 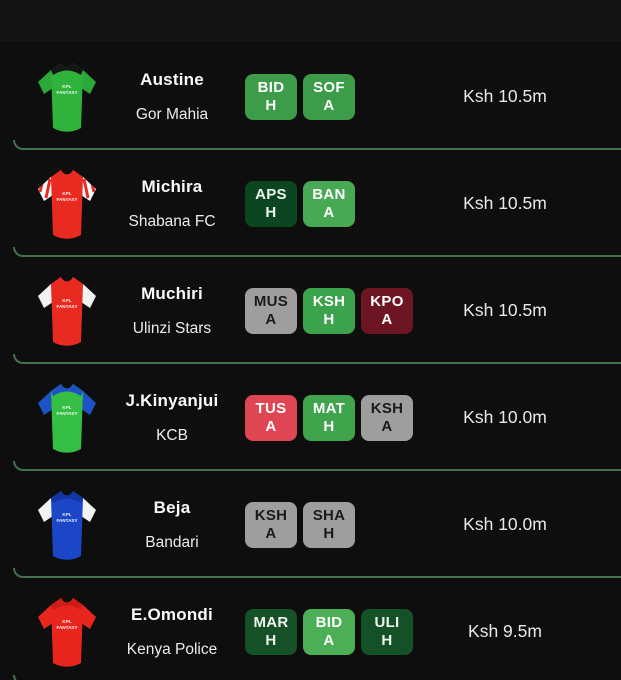 I want to click on player-names: Michira Shabana FC, so click(x=172, y=204).